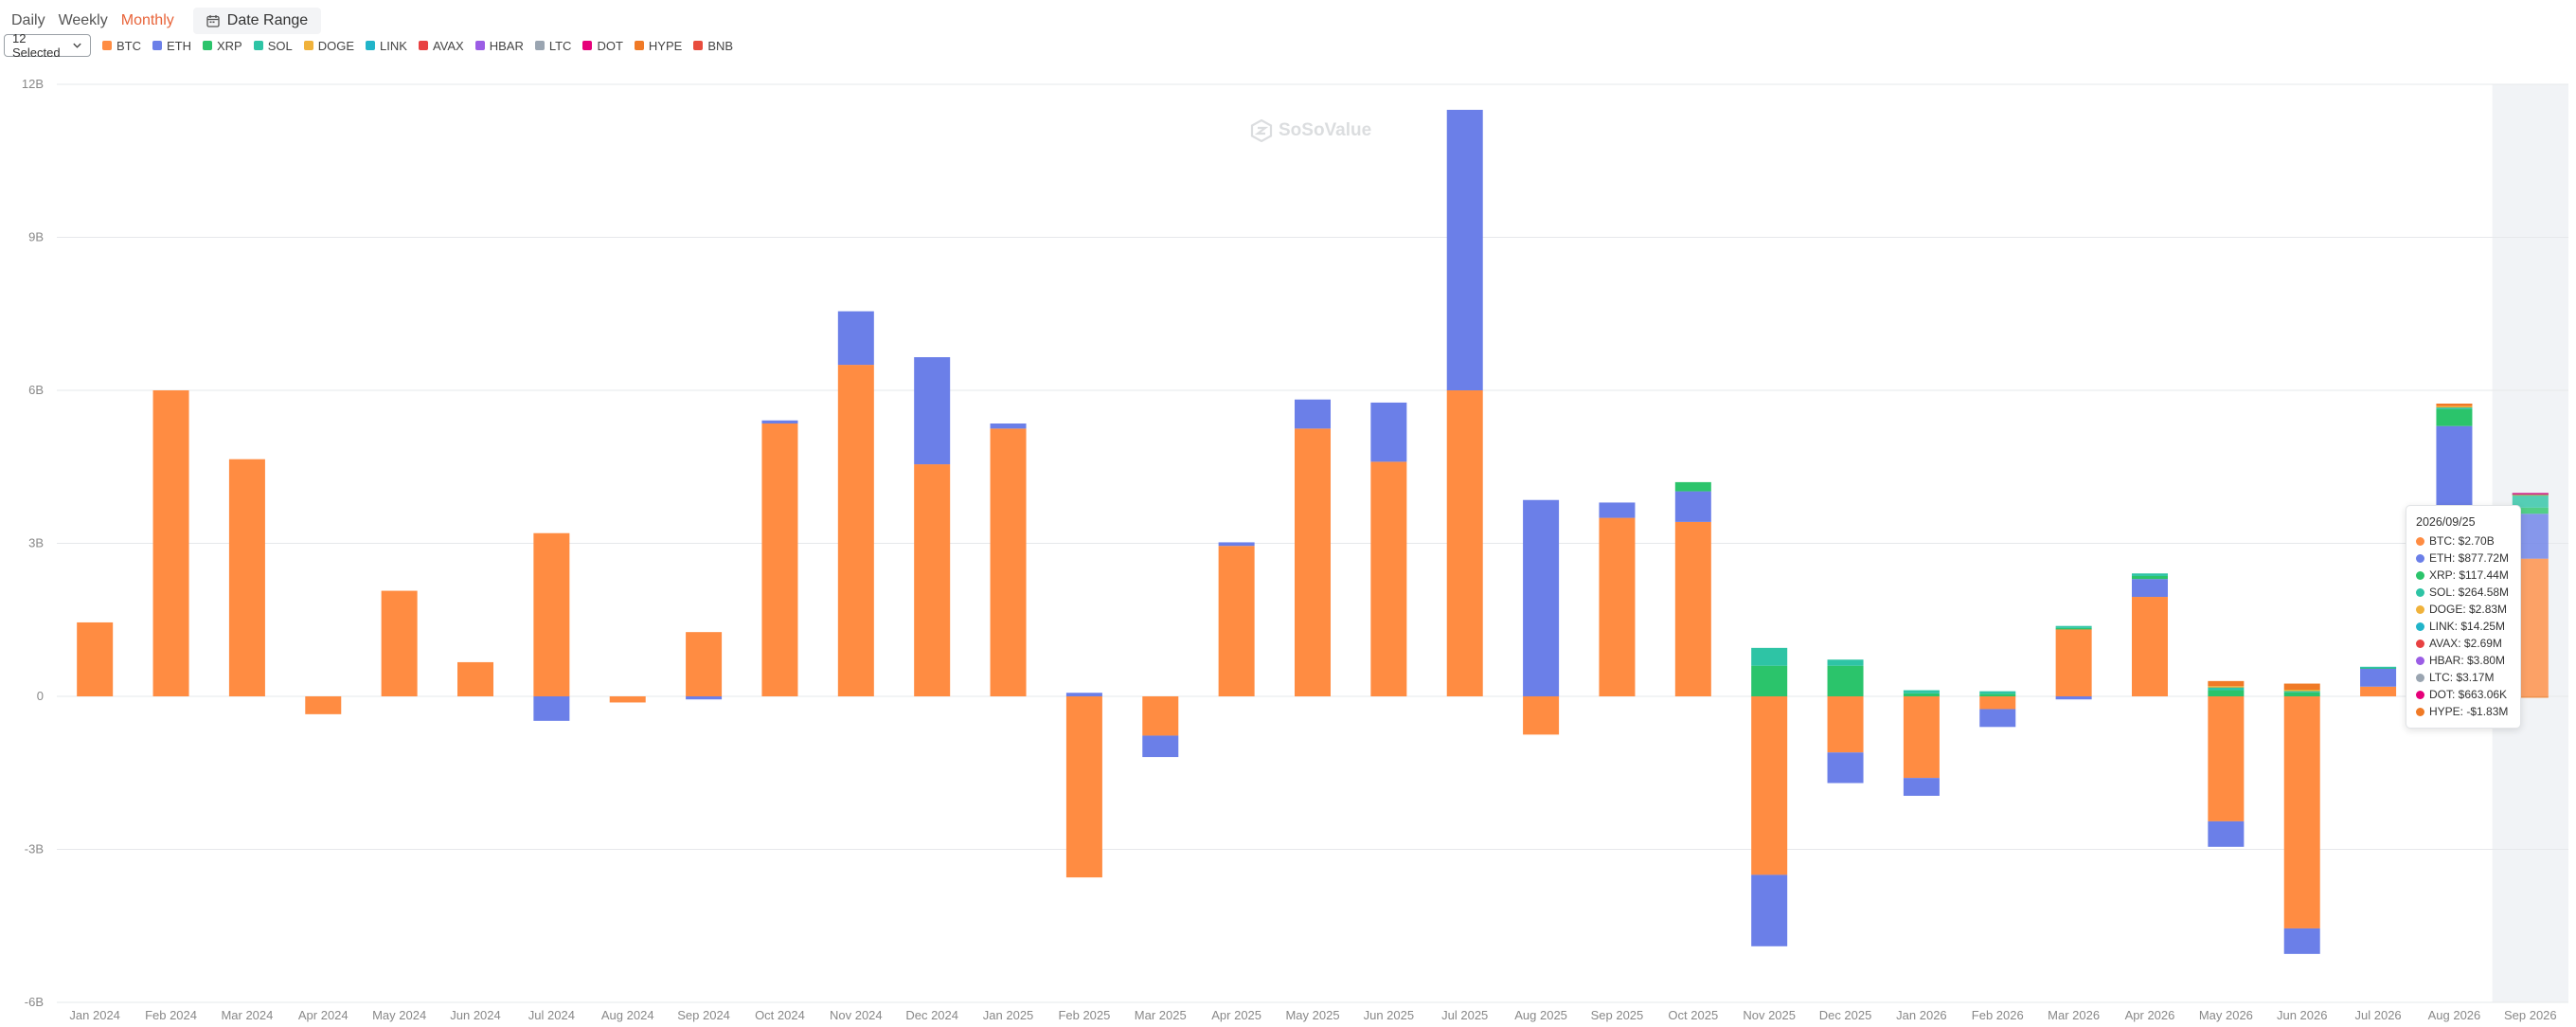 This screenshot has width=2576, height=1027. I want to click on x-tick-label: Jan 2025, so click(1008, 1015).